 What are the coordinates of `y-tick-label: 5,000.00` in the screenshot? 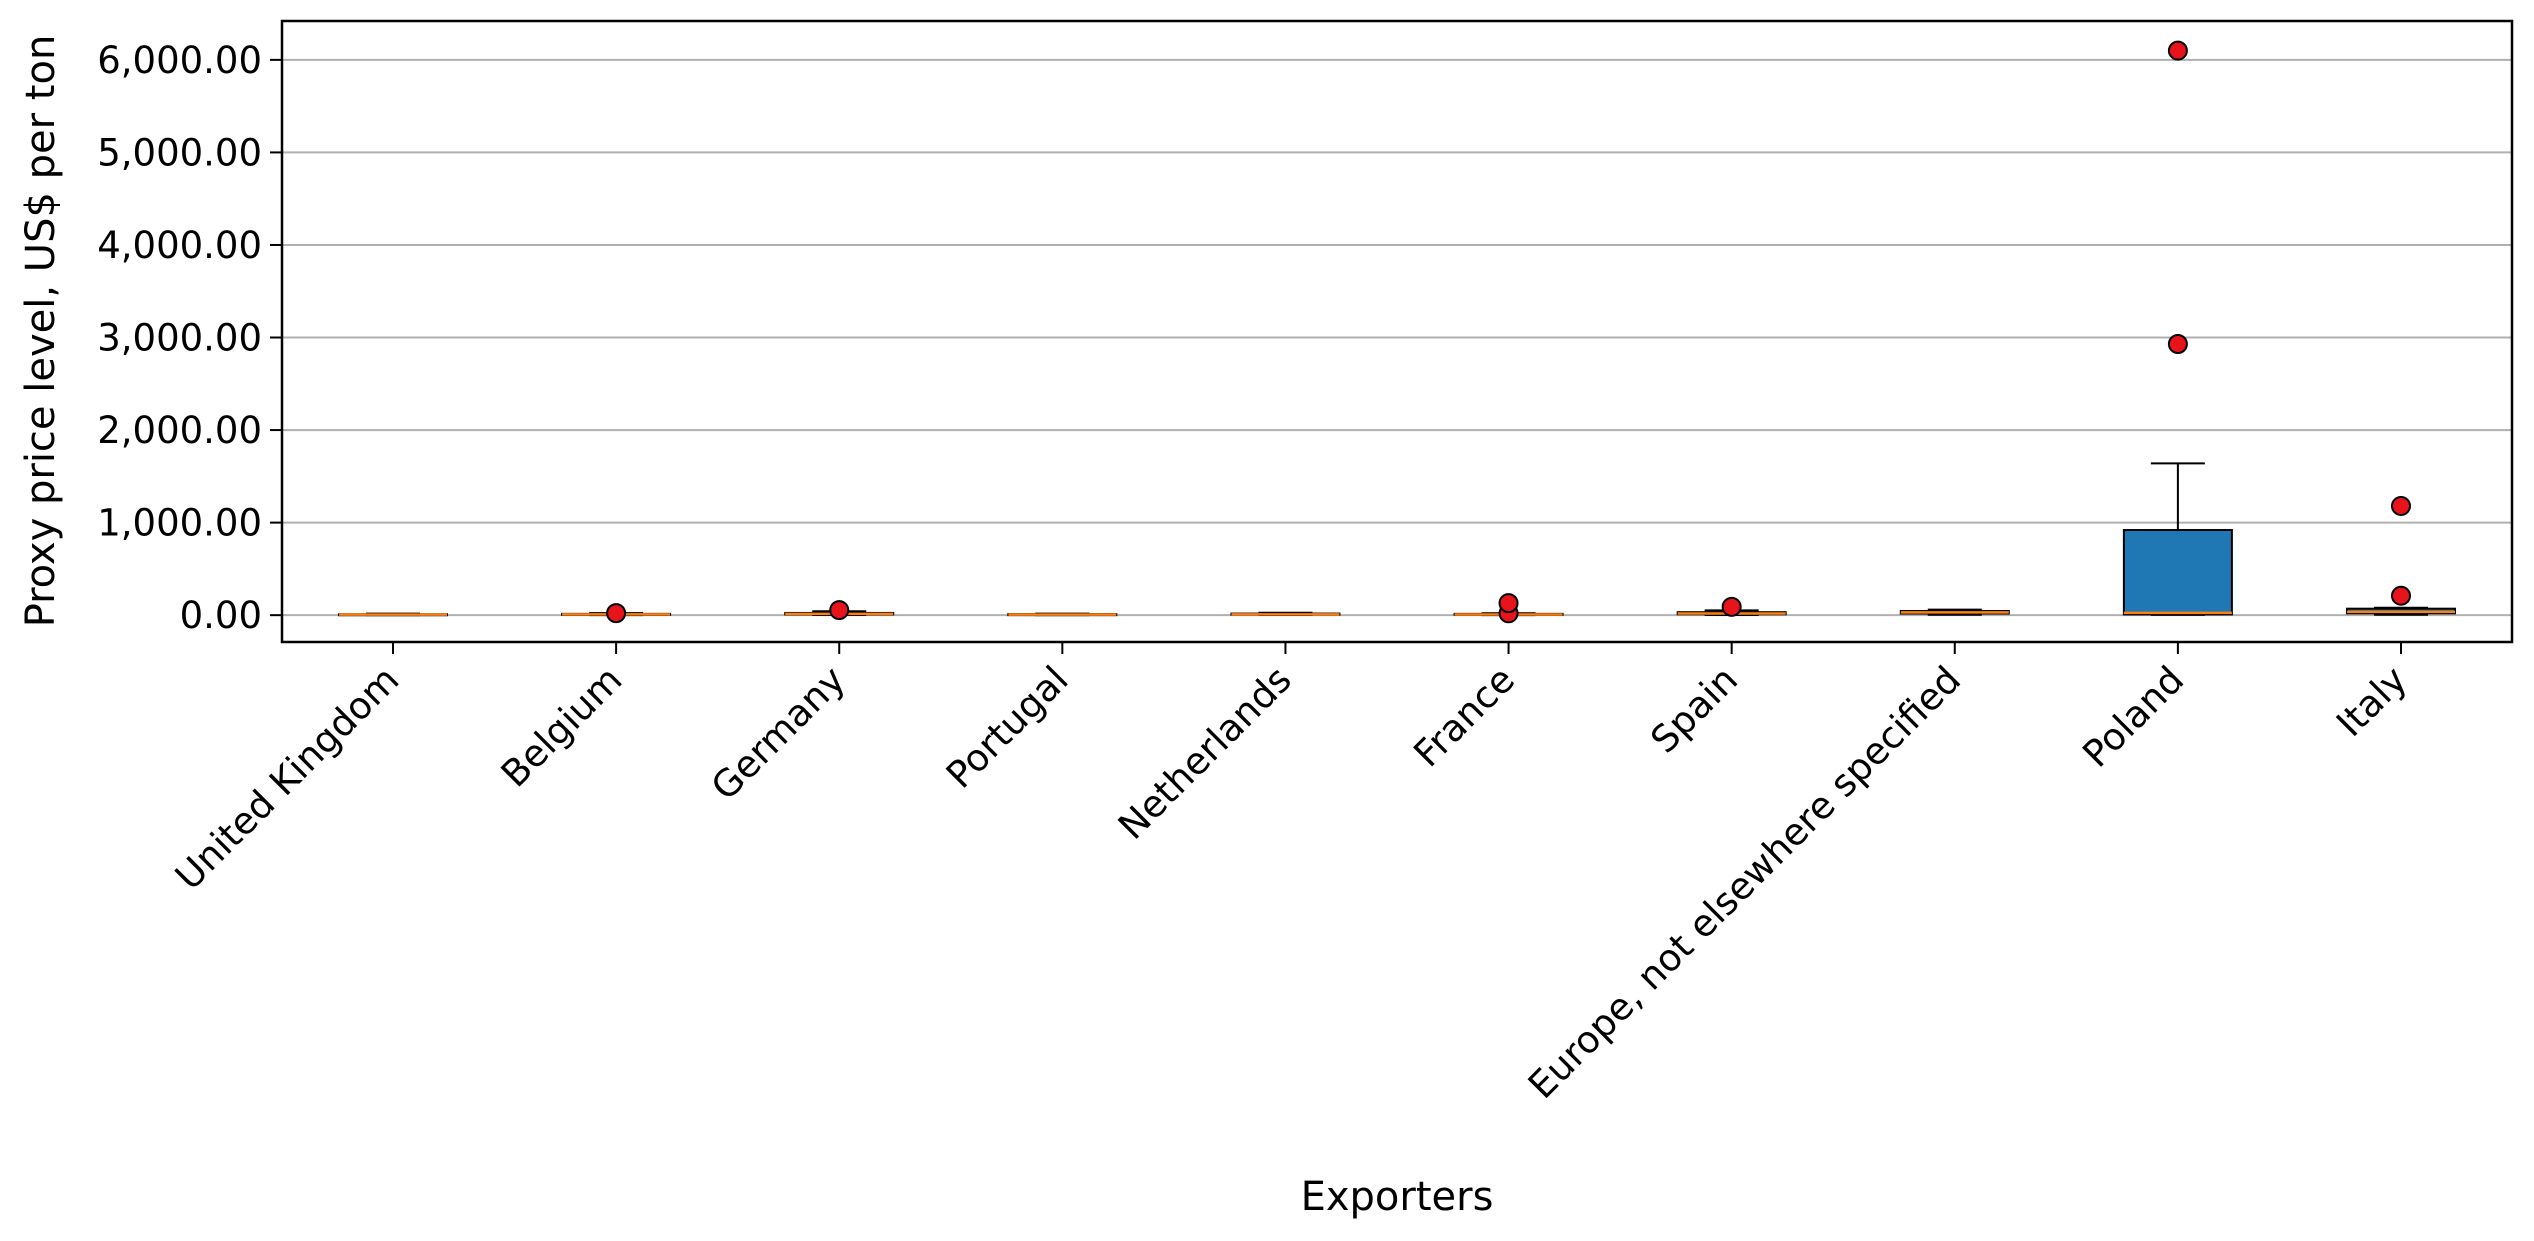 It's located at (179, 152).